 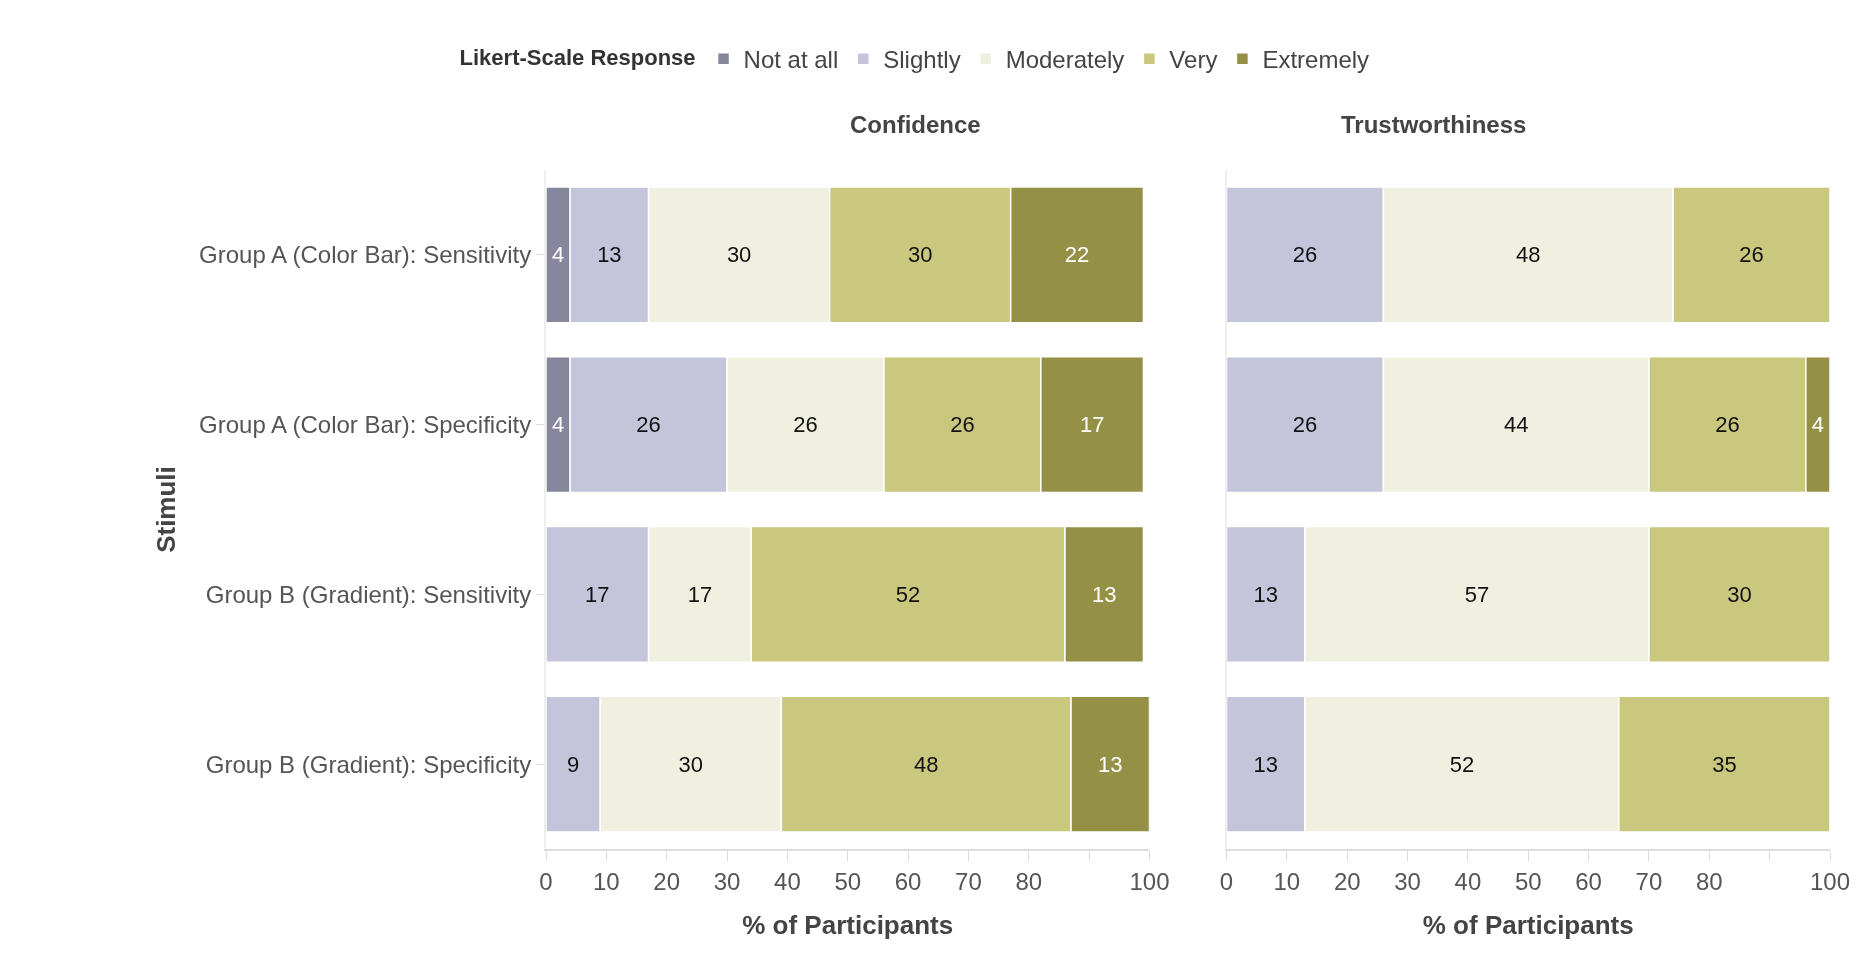 What do you see at coordinates (365, 425) in the screenshot?
I see `y-tick-label: Group A (Color Bar): Specificity` at bounding box center [365, 425].